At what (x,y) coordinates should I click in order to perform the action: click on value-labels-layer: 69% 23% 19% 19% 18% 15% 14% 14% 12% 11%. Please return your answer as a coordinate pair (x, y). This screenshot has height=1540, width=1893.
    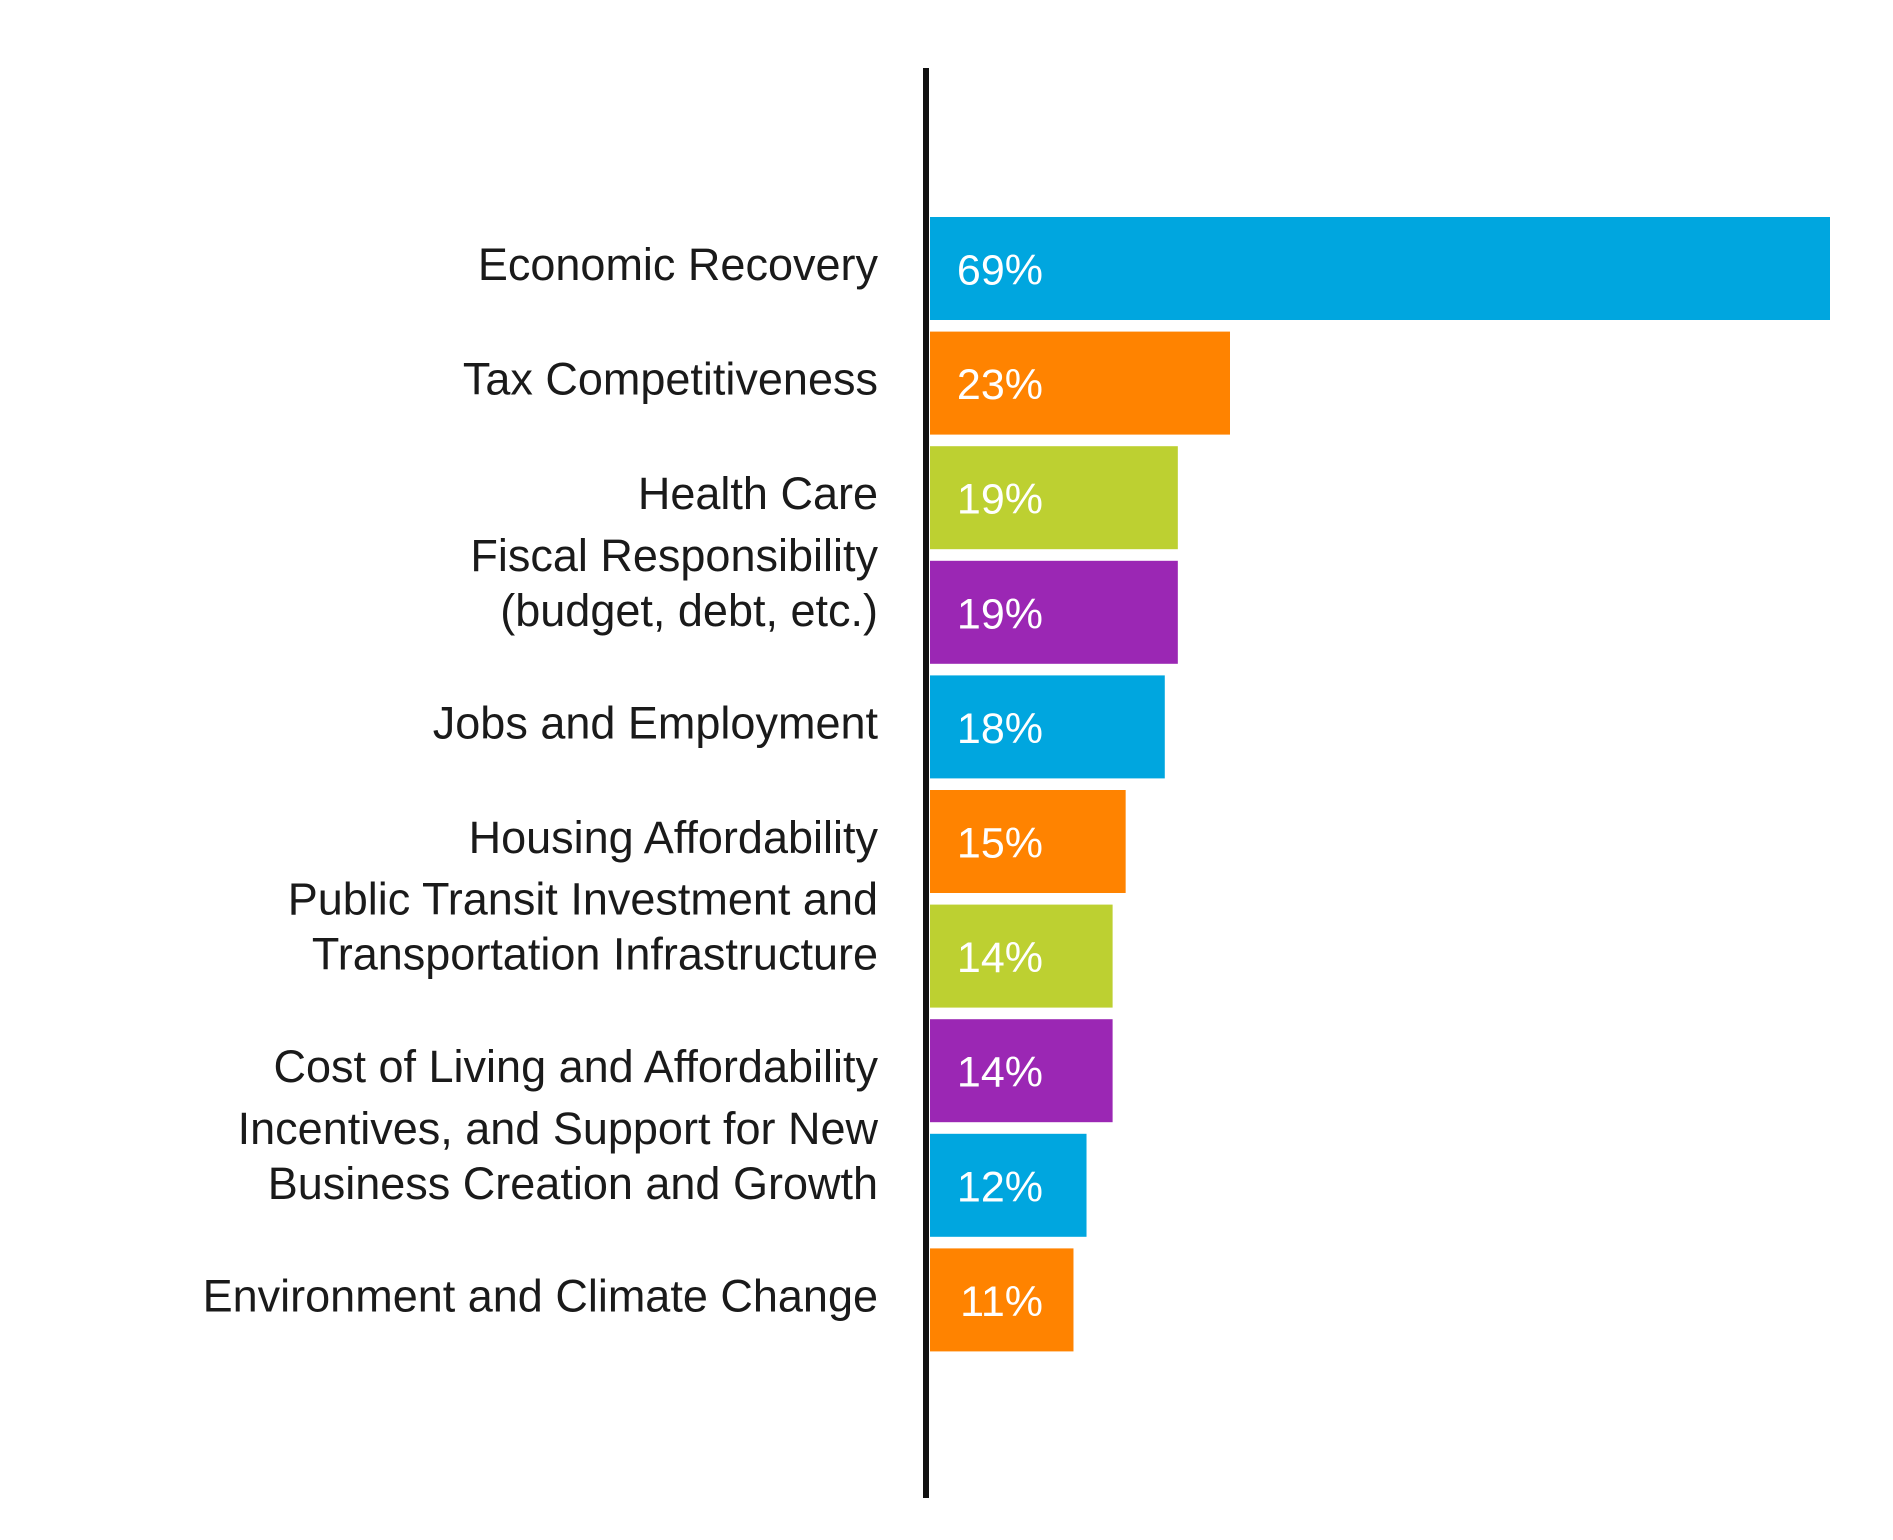
    Looking at the image, I should click on (1000, 786).